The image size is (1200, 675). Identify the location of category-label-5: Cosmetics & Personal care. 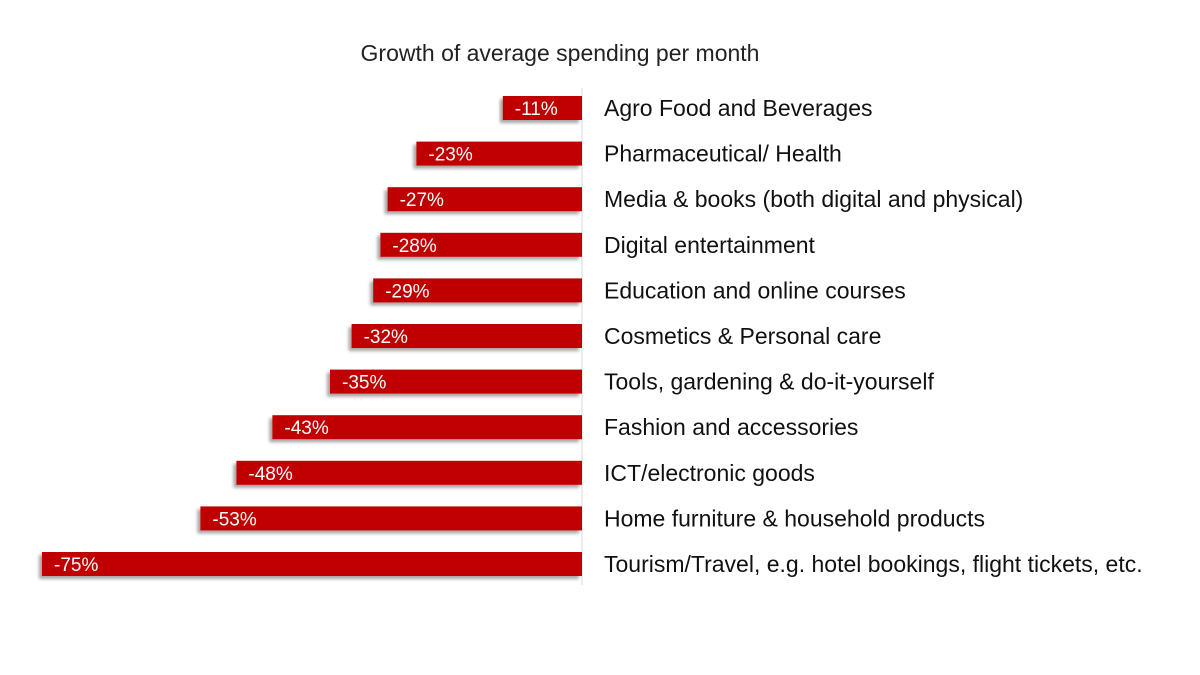
(742, 336).